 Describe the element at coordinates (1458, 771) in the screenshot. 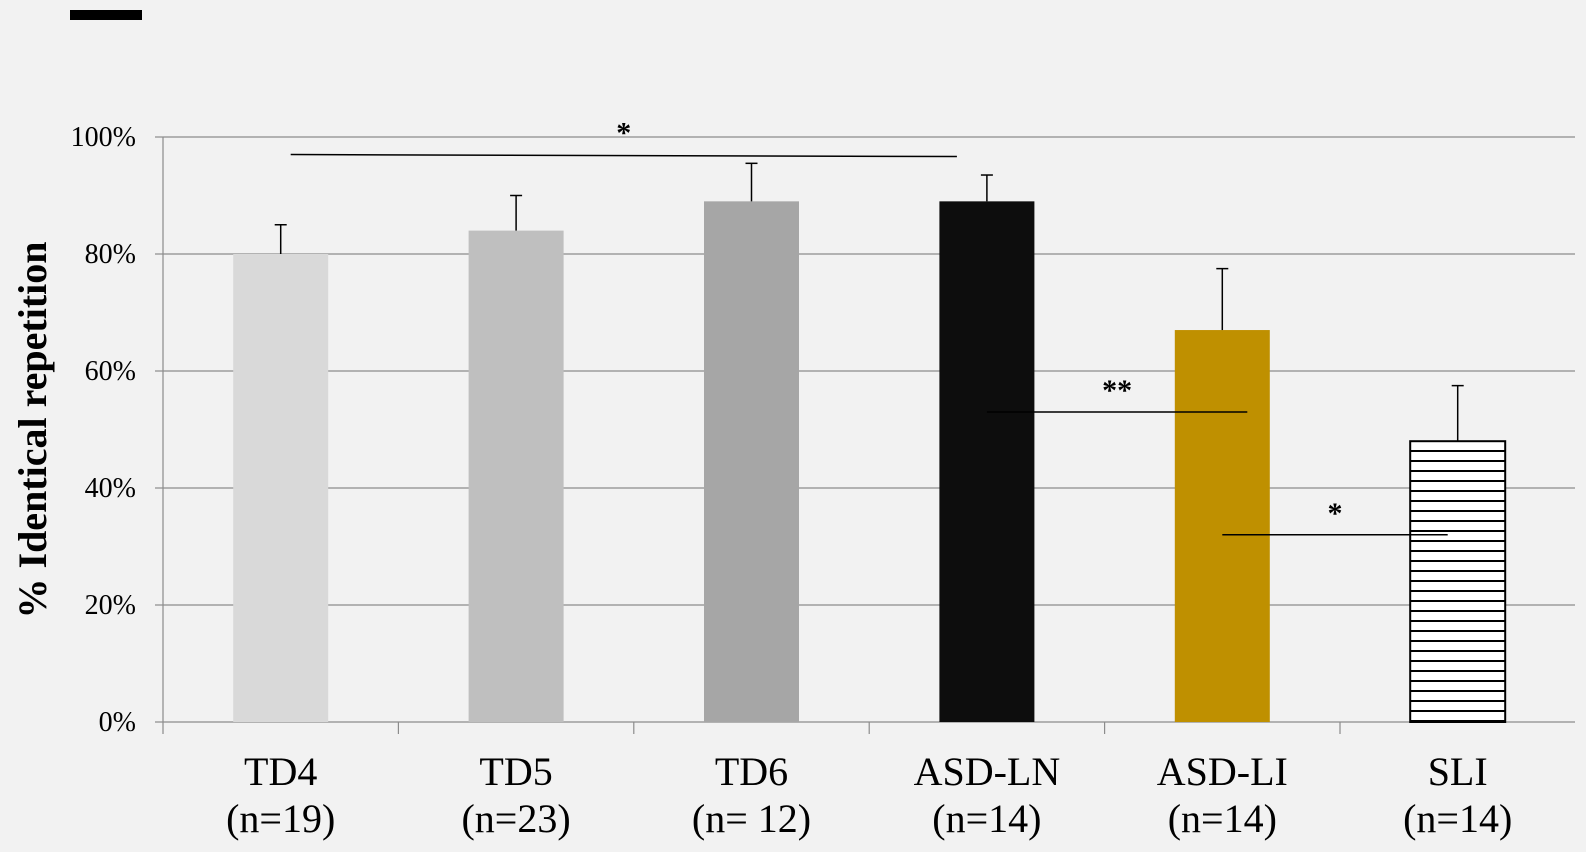

I see `x-tick-label: SLI` at that location.